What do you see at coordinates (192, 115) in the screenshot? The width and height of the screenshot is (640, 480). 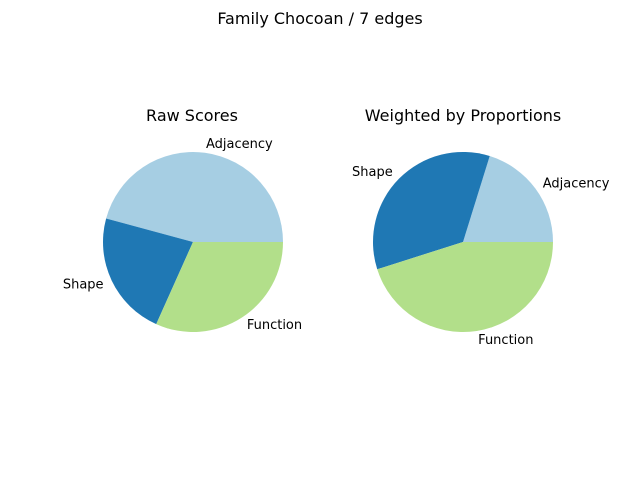 I see `chart-title: Raw Scores` at bounding box center [192, 115].